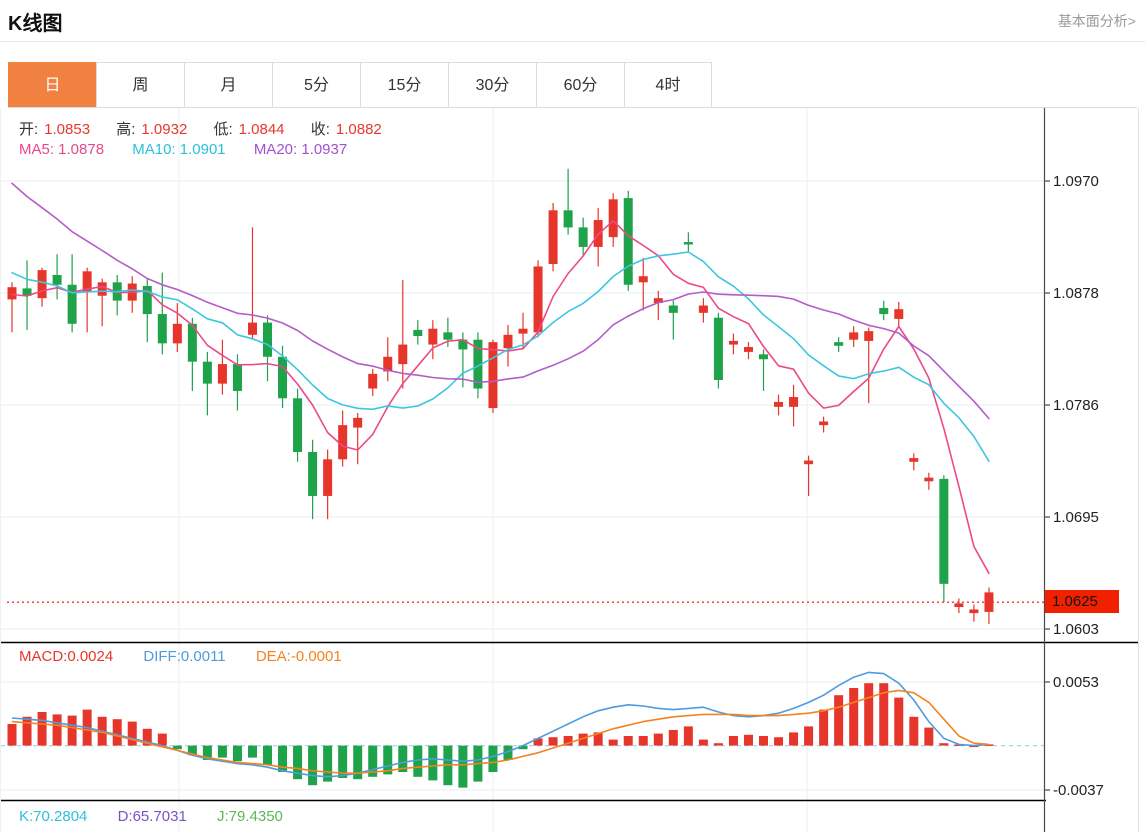 The image size is (1145, 832). I want to click on page-header: K线图 基本面分析>, so click(572, 21).